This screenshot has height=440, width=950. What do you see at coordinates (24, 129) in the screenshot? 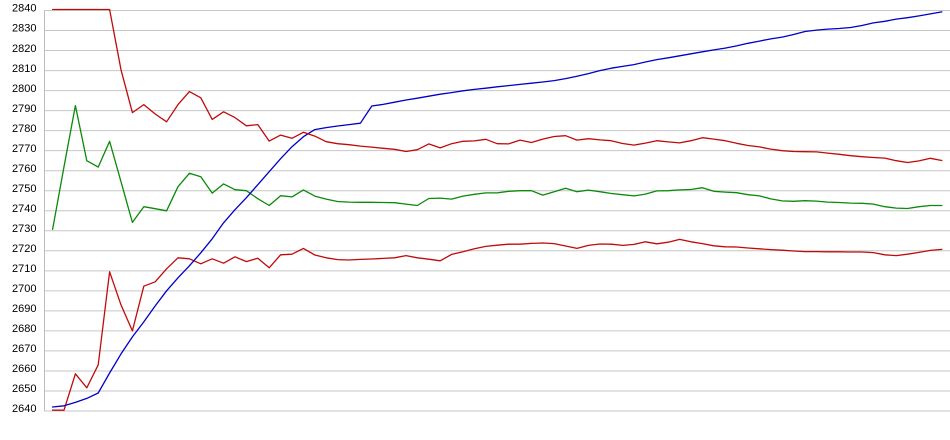
I see `svg-text: 2780` at bounding box center [24, 129].